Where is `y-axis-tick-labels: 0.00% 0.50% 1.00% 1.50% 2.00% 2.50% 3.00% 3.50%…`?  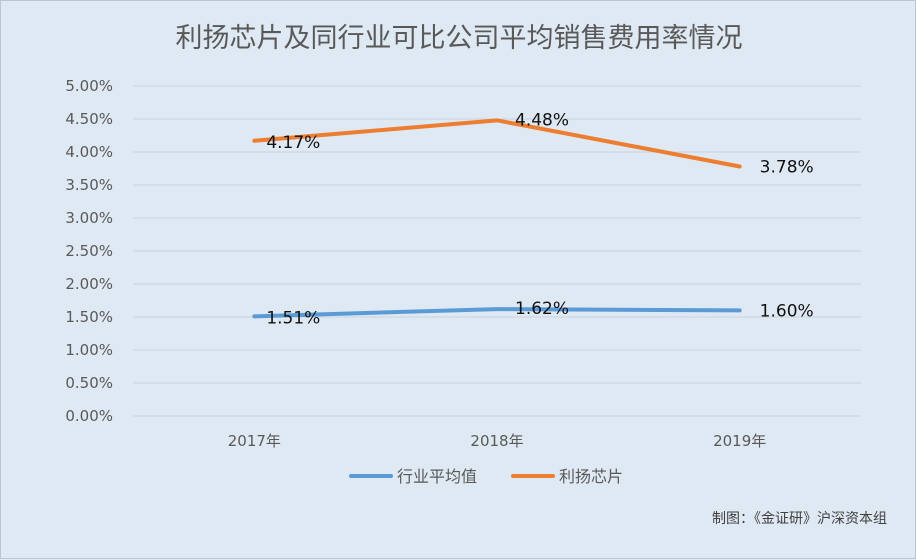 y-axis-tick-labels: 0.00% 0.50% 1.00% 1.50% 2.00% 2.50% 3.00% 3.50%… is located at coordinates (89, 251).